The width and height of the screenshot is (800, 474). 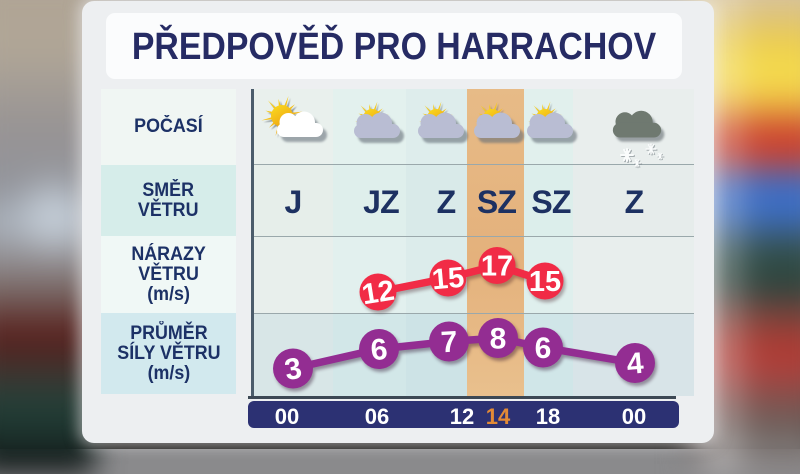 I want to click on svg-text: 12, so click(x=378, y=293).